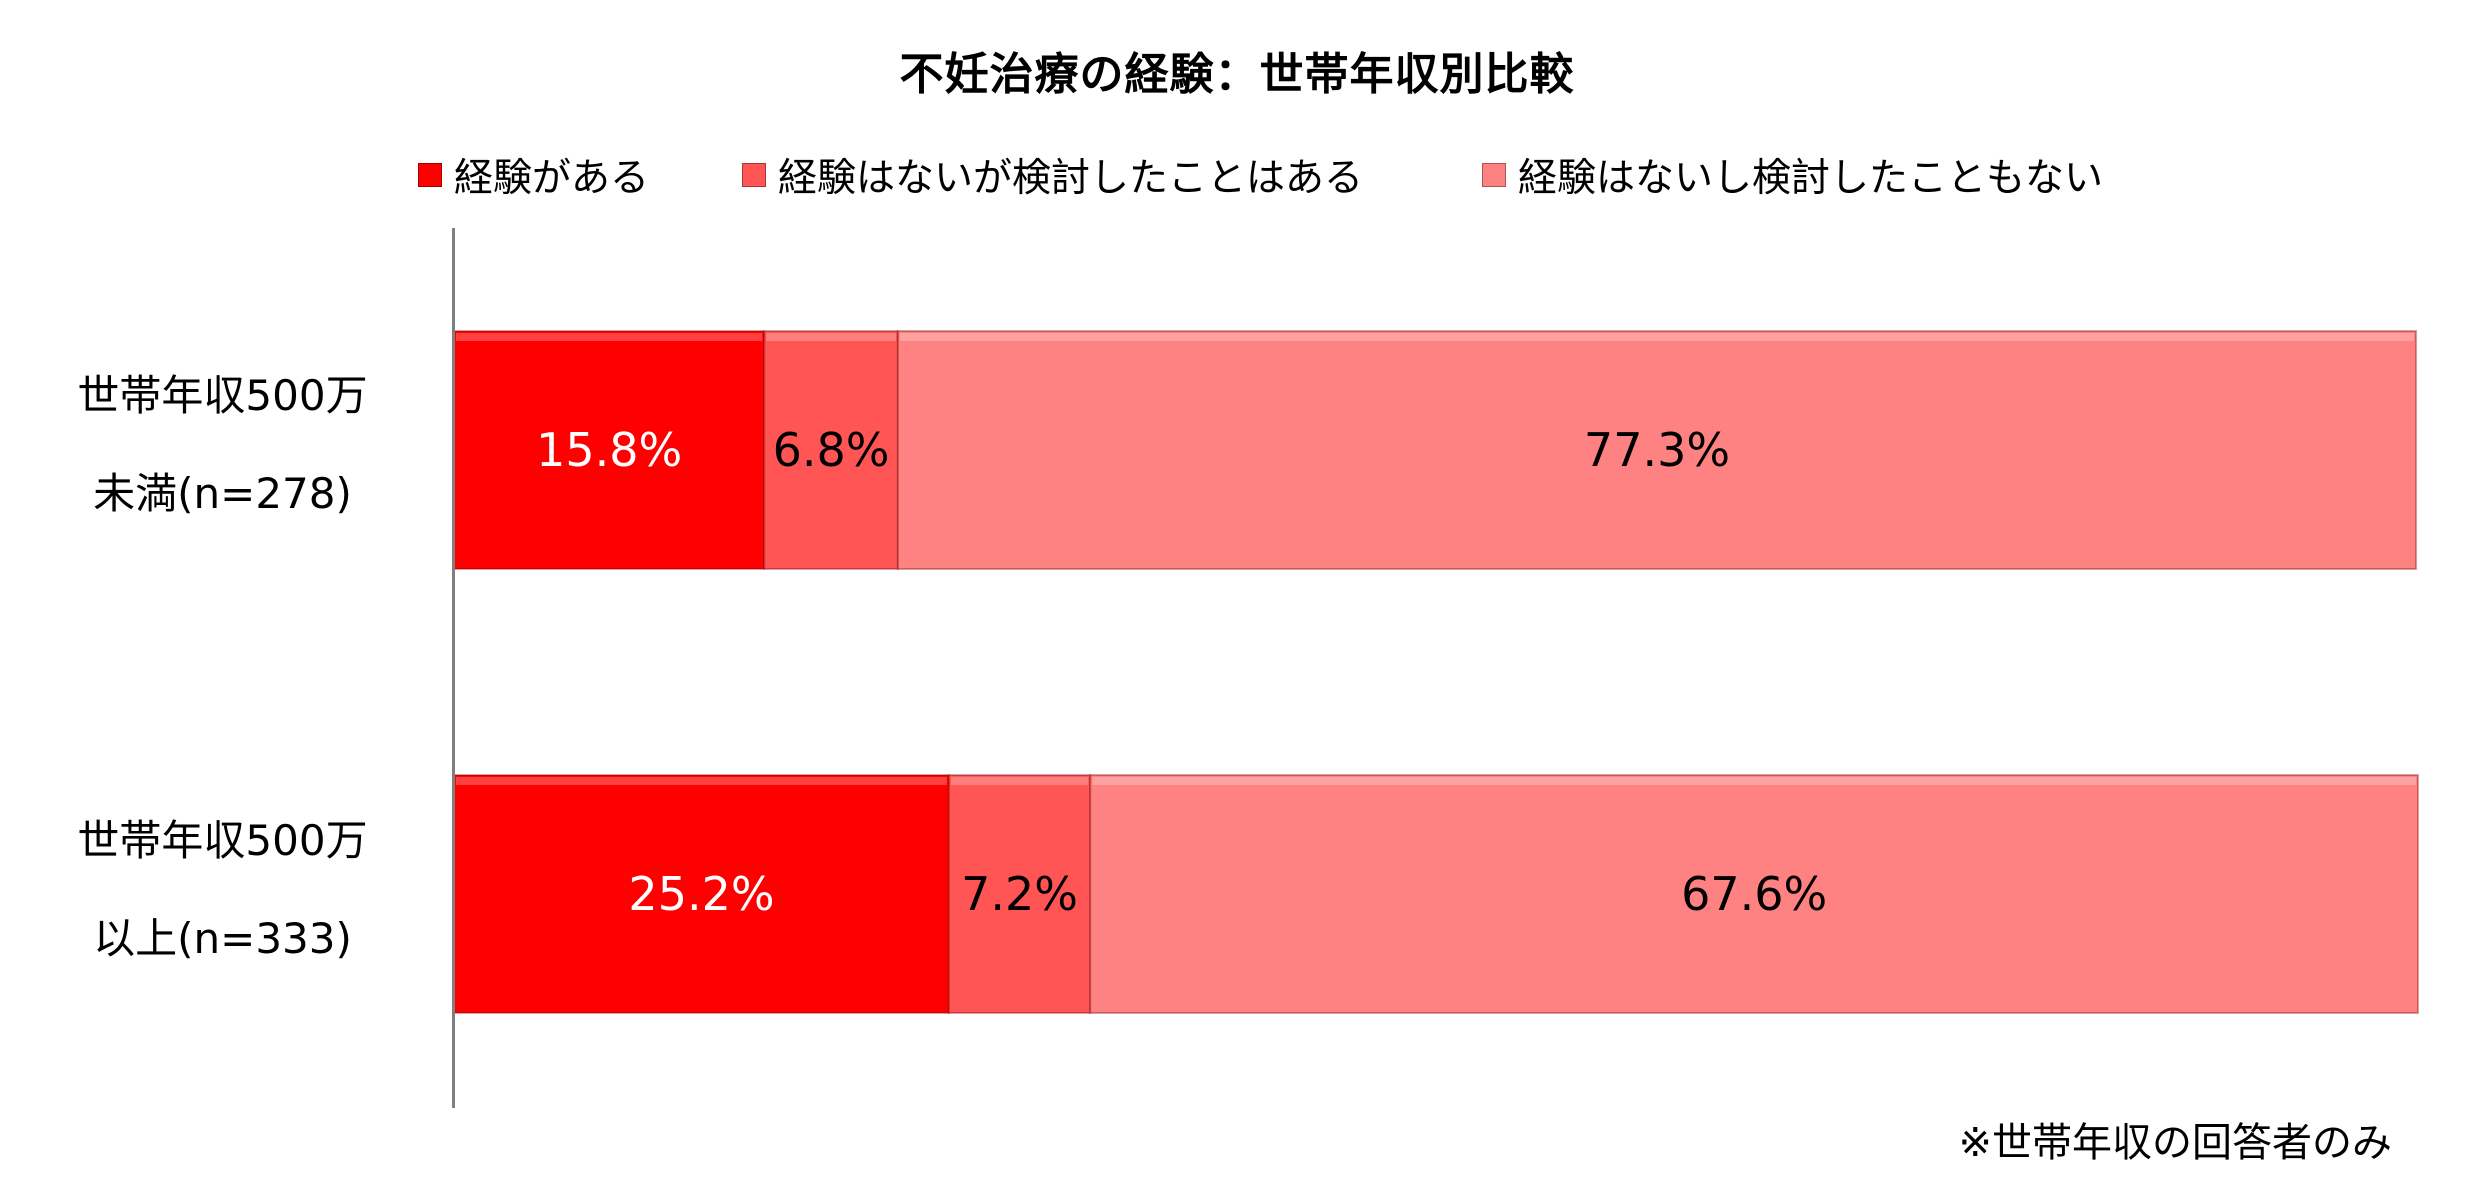 The image size is (2474, 1185). I want to click on legend-item-experienced: 経験がある, so click(534, 175).